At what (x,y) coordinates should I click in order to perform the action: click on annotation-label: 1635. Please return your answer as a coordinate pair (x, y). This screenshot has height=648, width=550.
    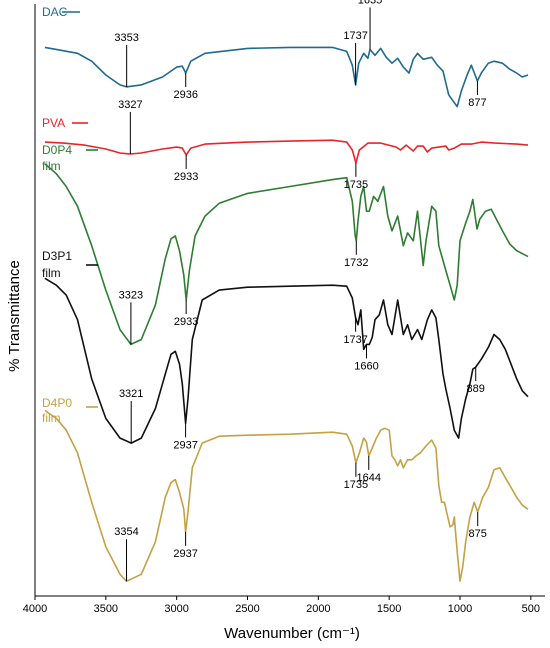
    Looking at the image, I should click on (370, 3).